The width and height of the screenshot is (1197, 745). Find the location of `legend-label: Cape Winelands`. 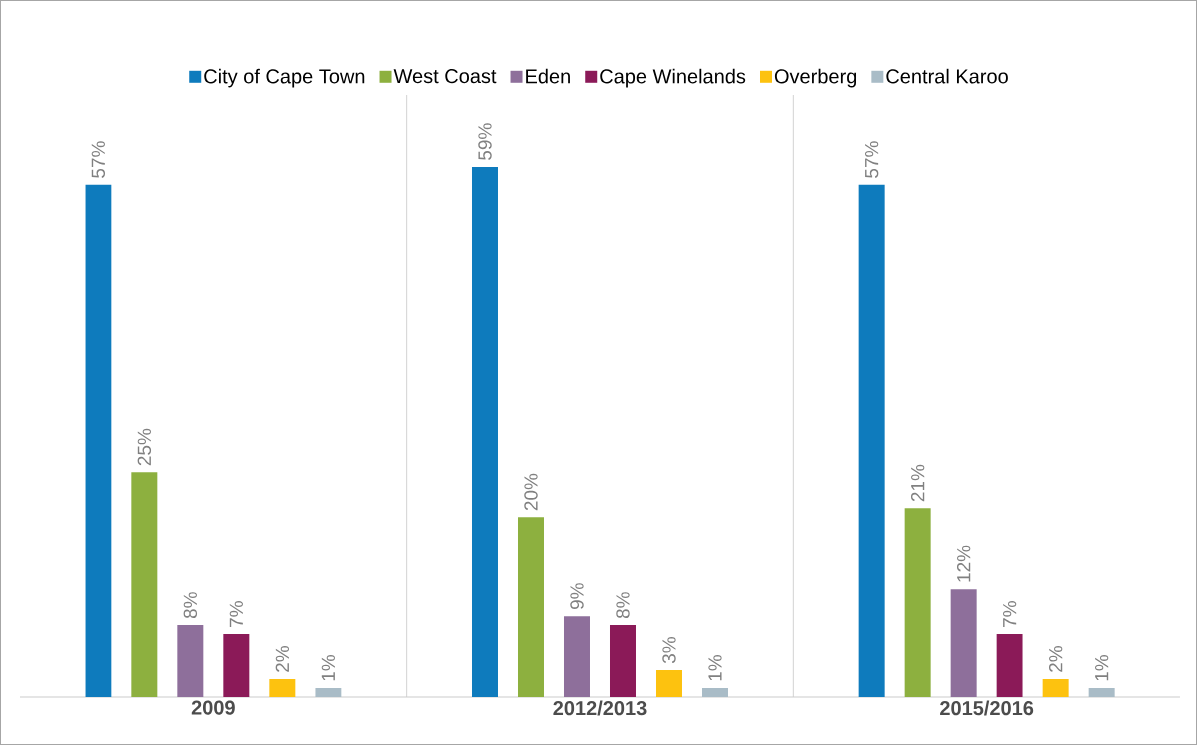

legend-label: Cape Winelands is located at coordinates (673, 78).